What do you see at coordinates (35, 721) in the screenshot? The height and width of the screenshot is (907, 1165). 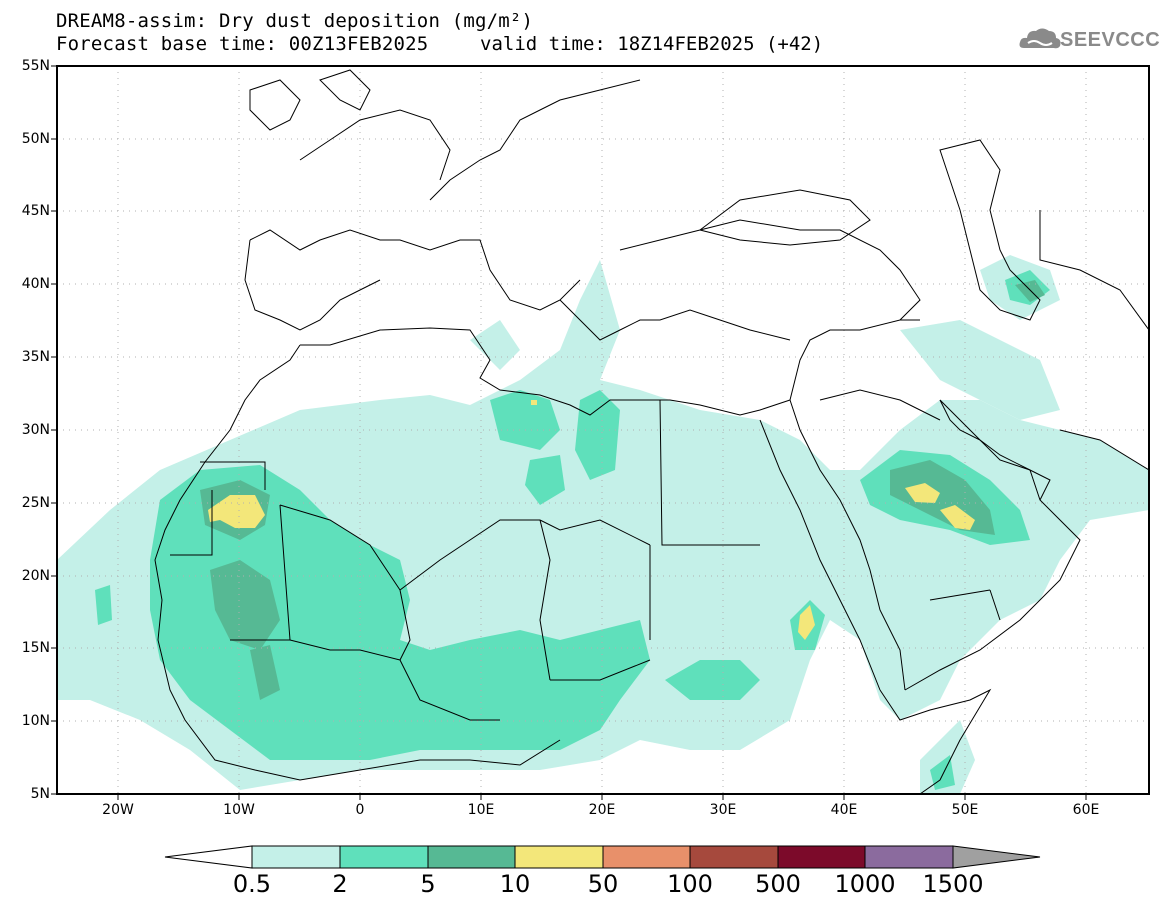 I see `lat-label: 10N` at bounding box center [35, 721].